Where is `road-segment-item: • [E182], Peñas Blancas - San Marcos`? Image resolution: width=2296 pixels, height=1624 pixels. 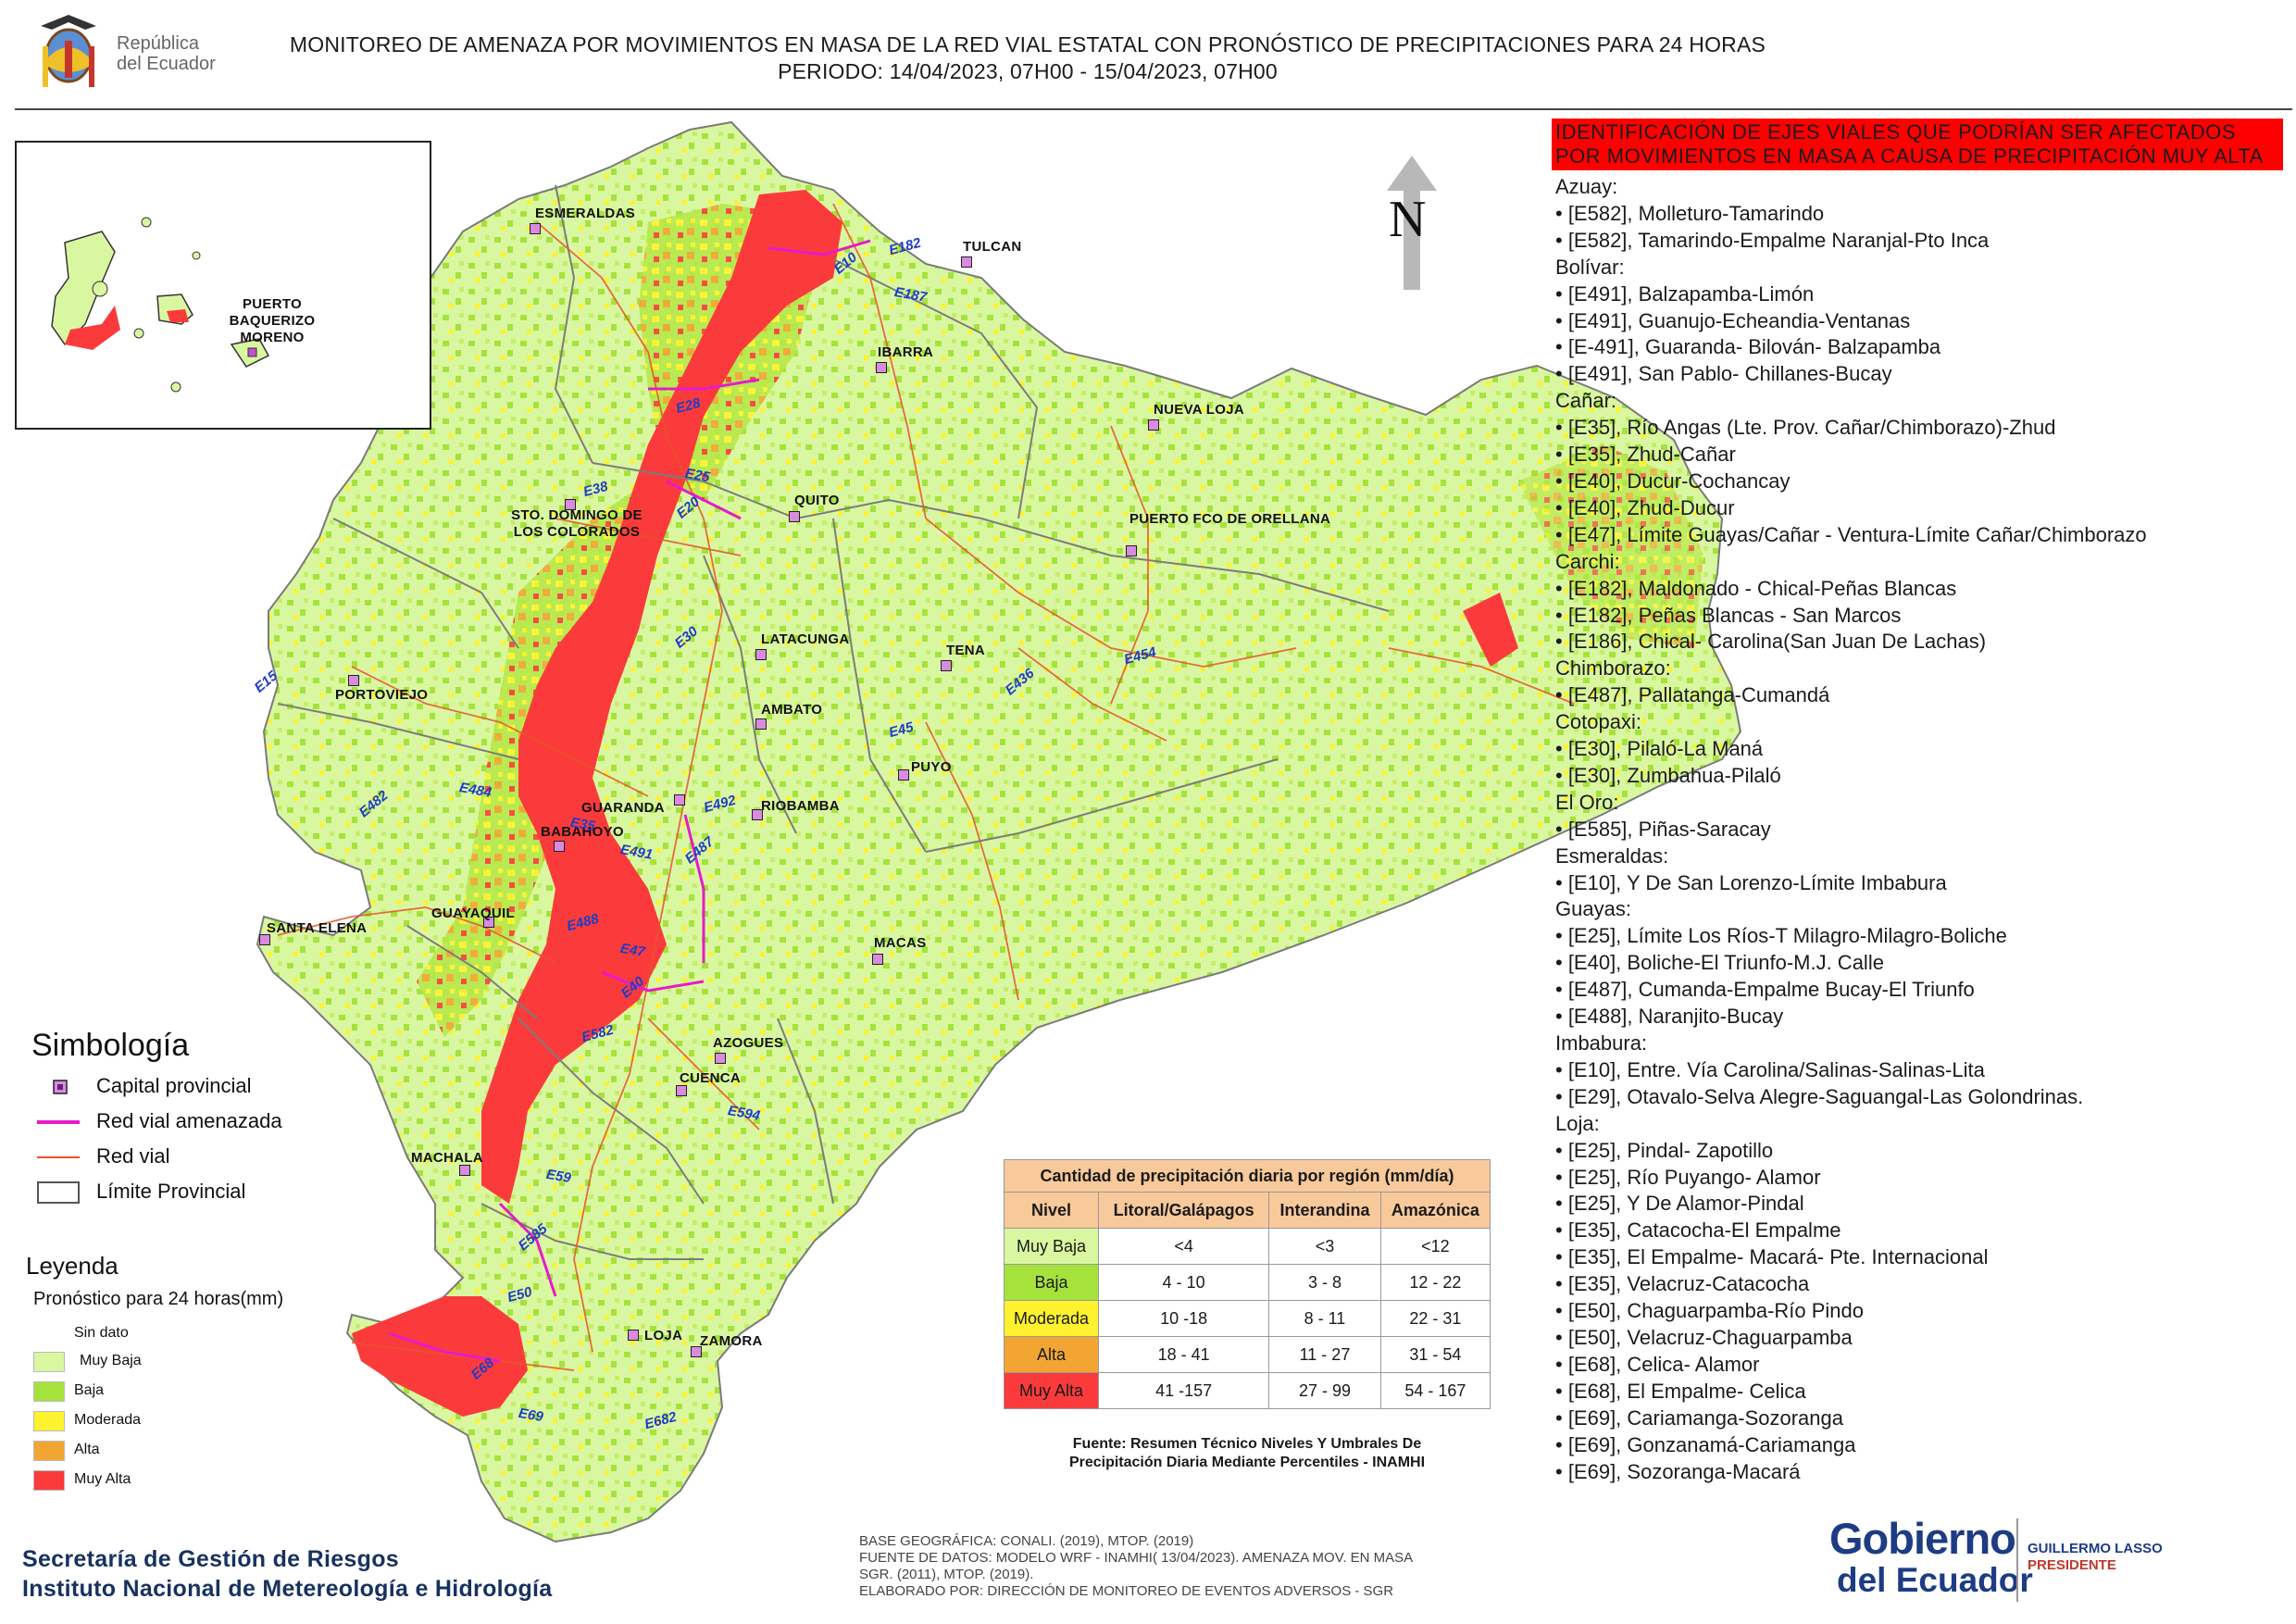
road-segment-item: • [E182], Peñas Blancas - San Marcos is located at coordinates (1728, 615).